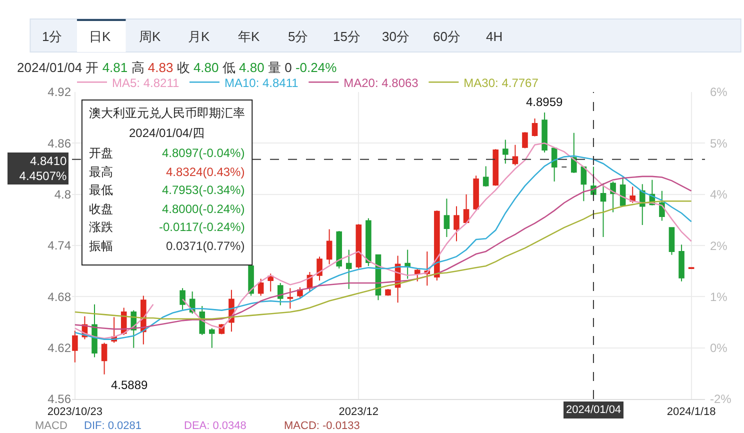 The image size is (744, 433). Describe the element at coordinates (60, 245) in the screenshot. I see `y-tick-label: 4.74` at that location.